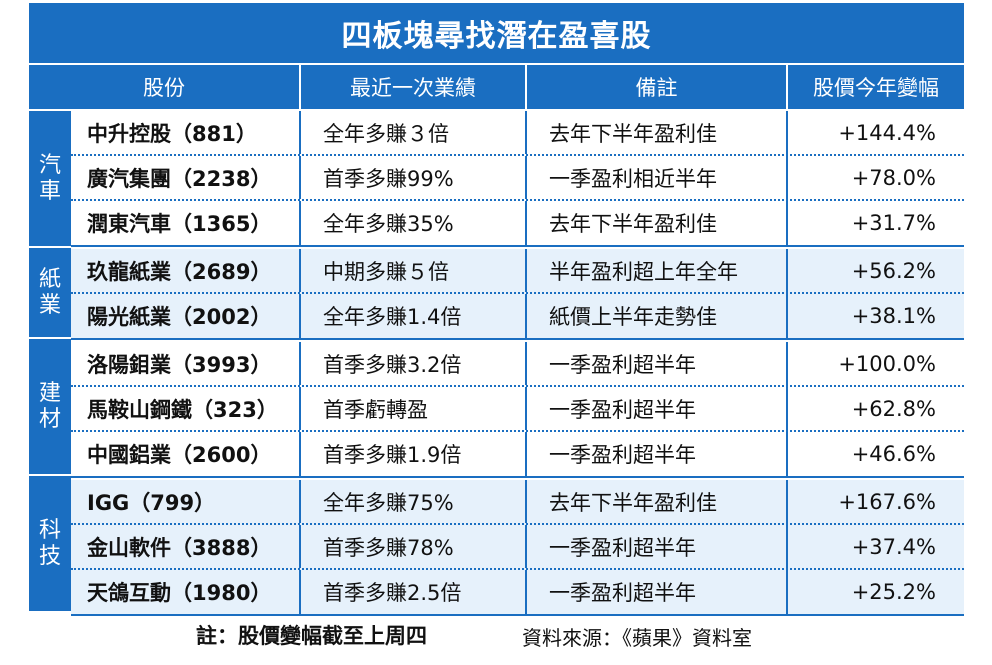  Describe the element at coordinates (875, 132) in the screenshot. I see `price-change: +144.4%` at that location.